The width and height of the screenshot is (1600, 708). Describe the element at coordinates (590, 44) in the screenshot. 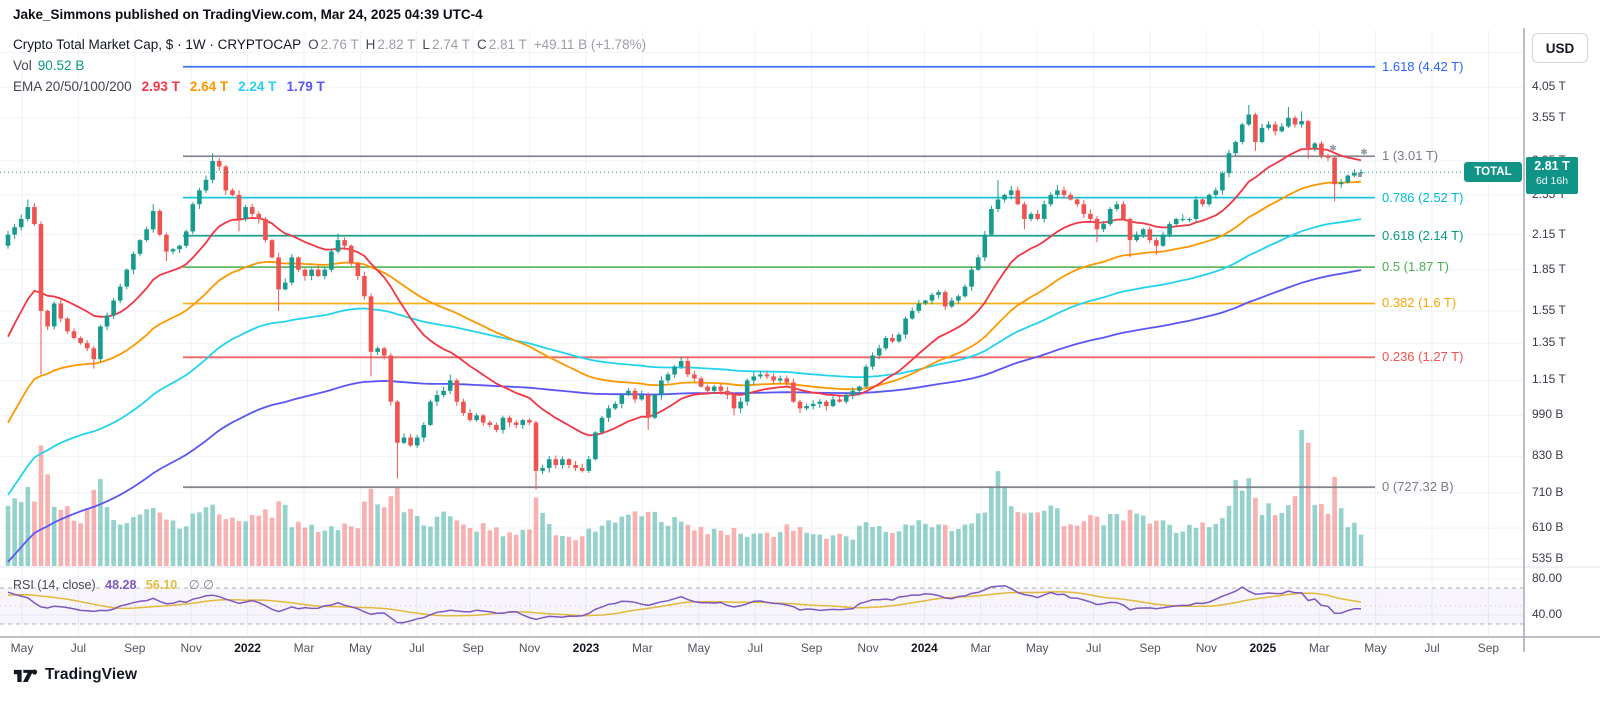

I see `change-value: +49.11 B (+1.78%)` at that location.